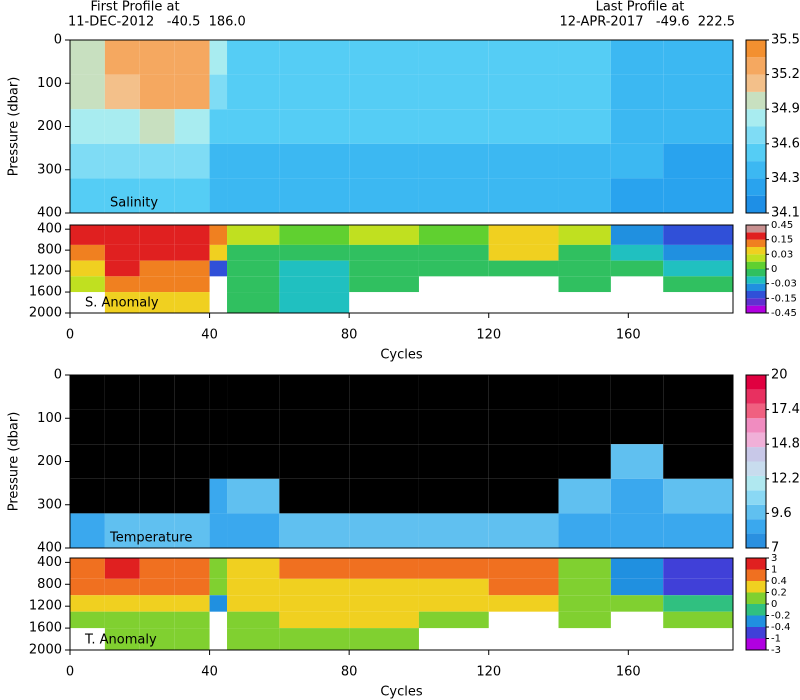 This screenshot has width=800, height=700. Describe the element at coordinates (784, 313) in the screenshot. I see `colorbar-label: -0.45` at that location.